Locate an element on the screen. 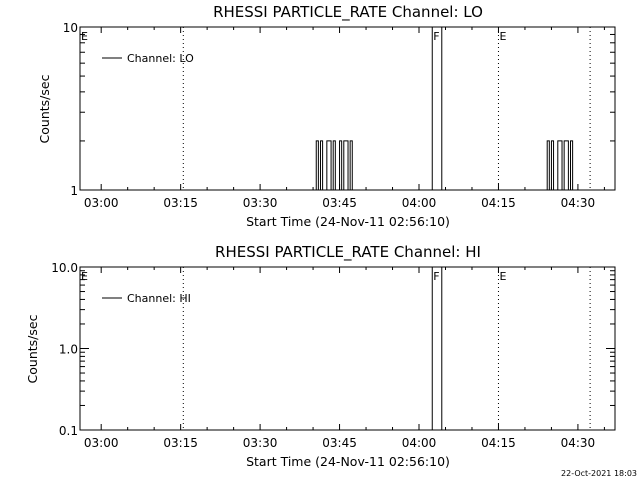  hi-x-tick-label: 03:30 is located at coordinates (260, 443).